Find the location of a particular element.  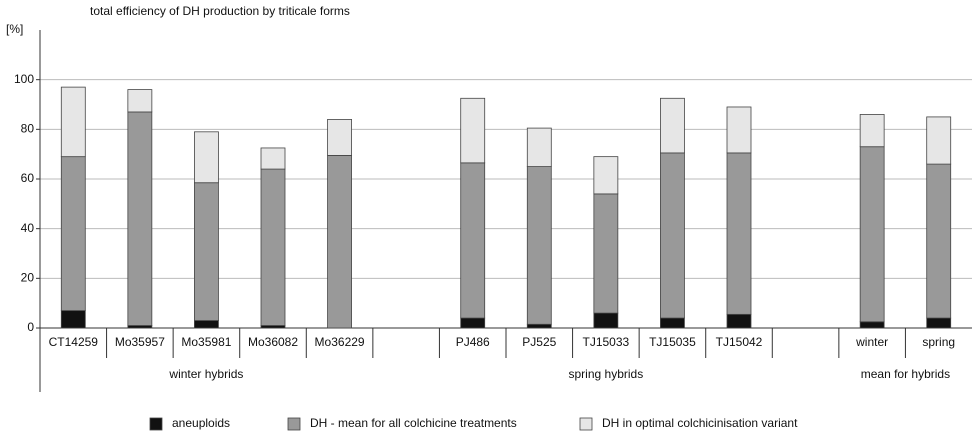

y-tick-label: 100 is located at coordinates (24, 79).